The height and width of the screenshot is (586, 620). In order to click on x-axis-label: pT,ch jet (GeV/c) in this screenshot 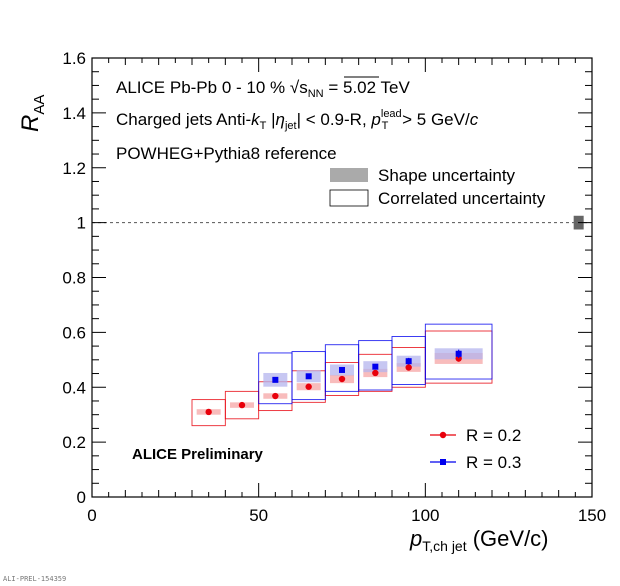, I will do `click(479, 540)`.